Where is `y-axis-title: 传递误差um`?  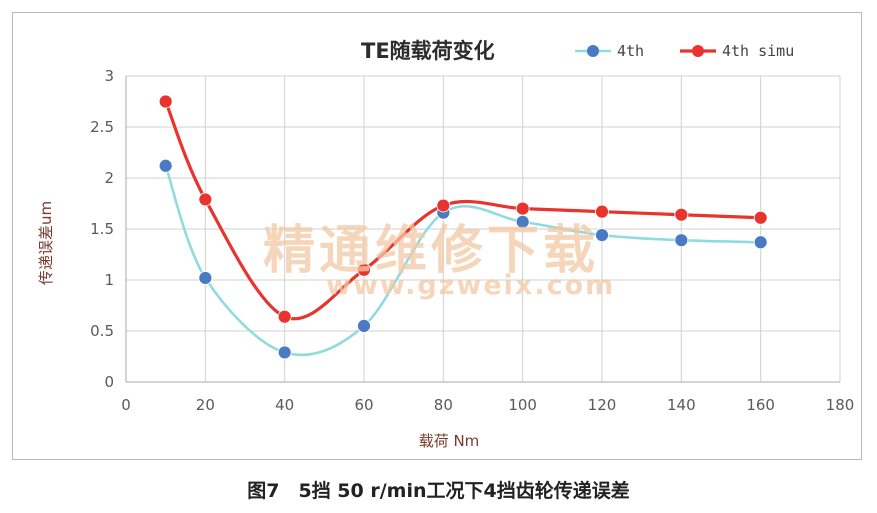 y-axis-title: 传递误差um is located at coordinates (46, 243).